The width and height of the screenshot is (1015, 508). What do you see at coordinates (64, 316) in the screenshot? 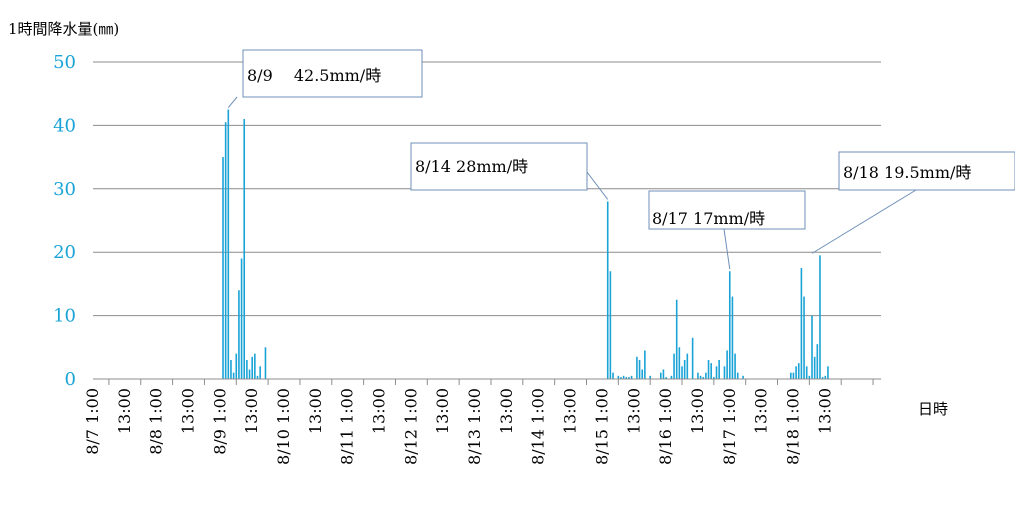
I see `y-tick-label: 10` at bounding box center [64, 316].